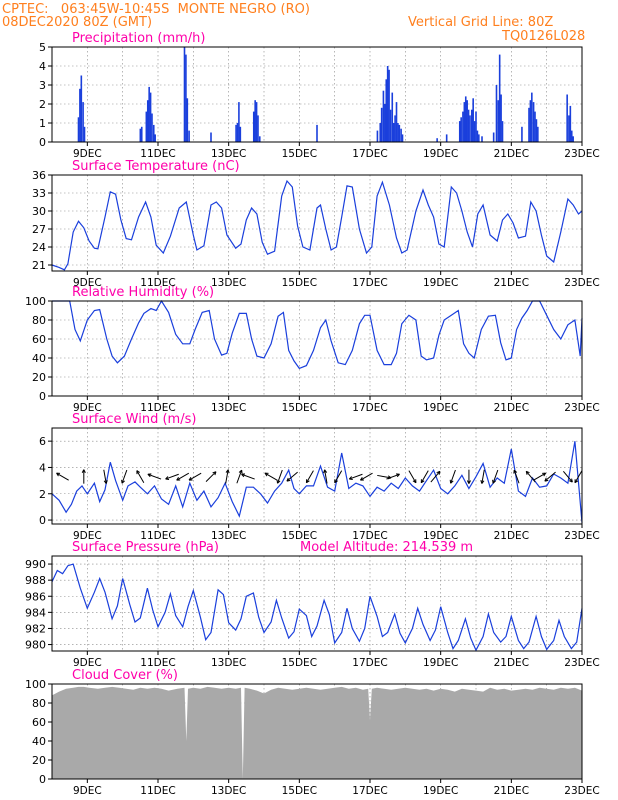  What do you see at coordinates (39, 741) in the screenshot?
I see `y-tick-label: 40` at bounding box center [39, 741].